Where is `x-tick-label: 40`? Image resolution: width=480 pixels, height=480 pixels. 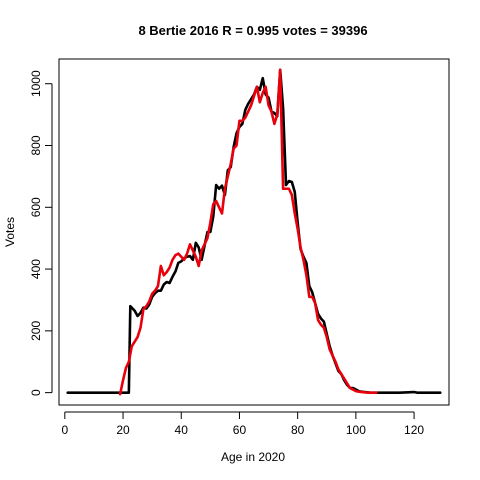
x-tick-label: 40 is located at coordinates (182, 430).